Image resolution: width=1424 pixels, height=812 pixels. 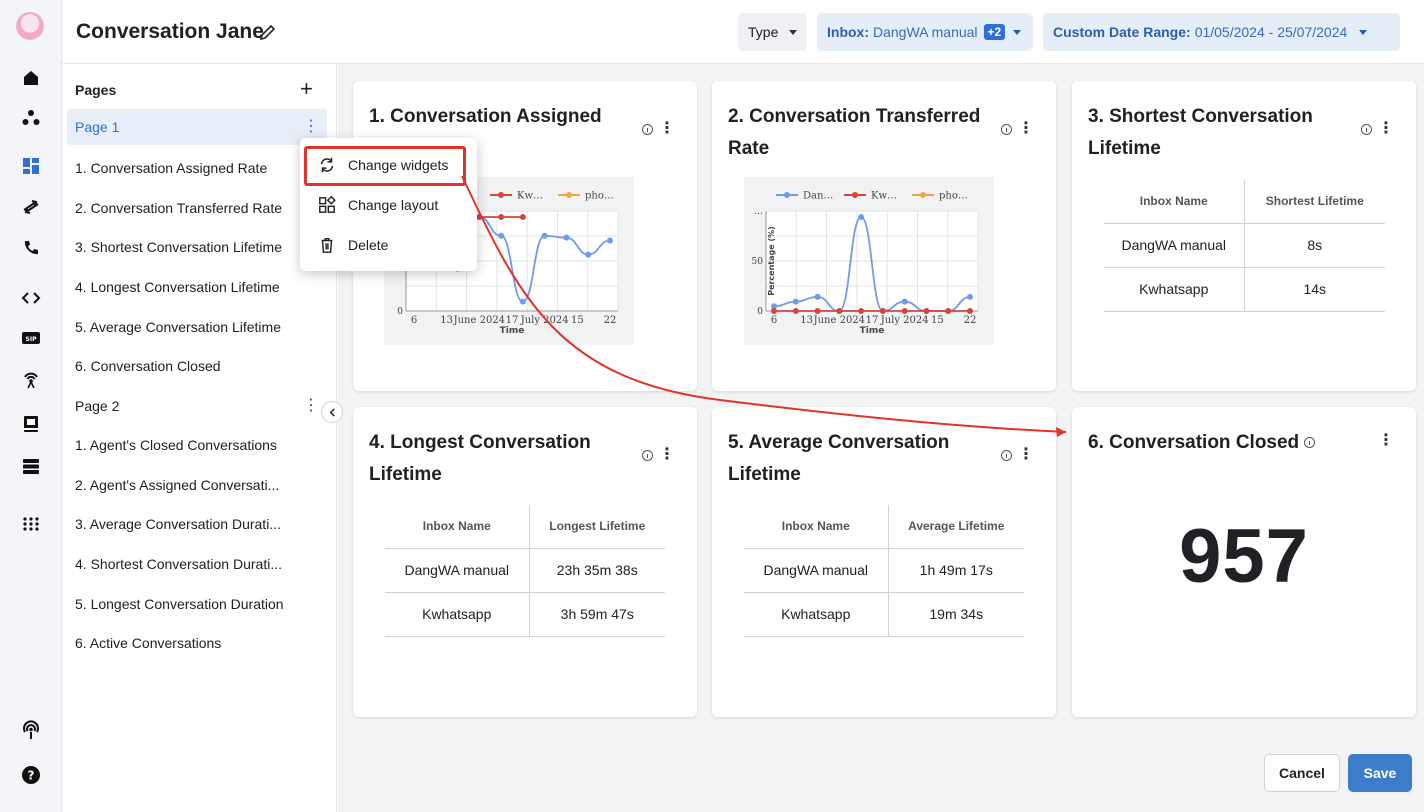 What do you see at coordinates (31, 424) in the screenshot?
I see `inbox-icon` at bounding box center [31, 424].